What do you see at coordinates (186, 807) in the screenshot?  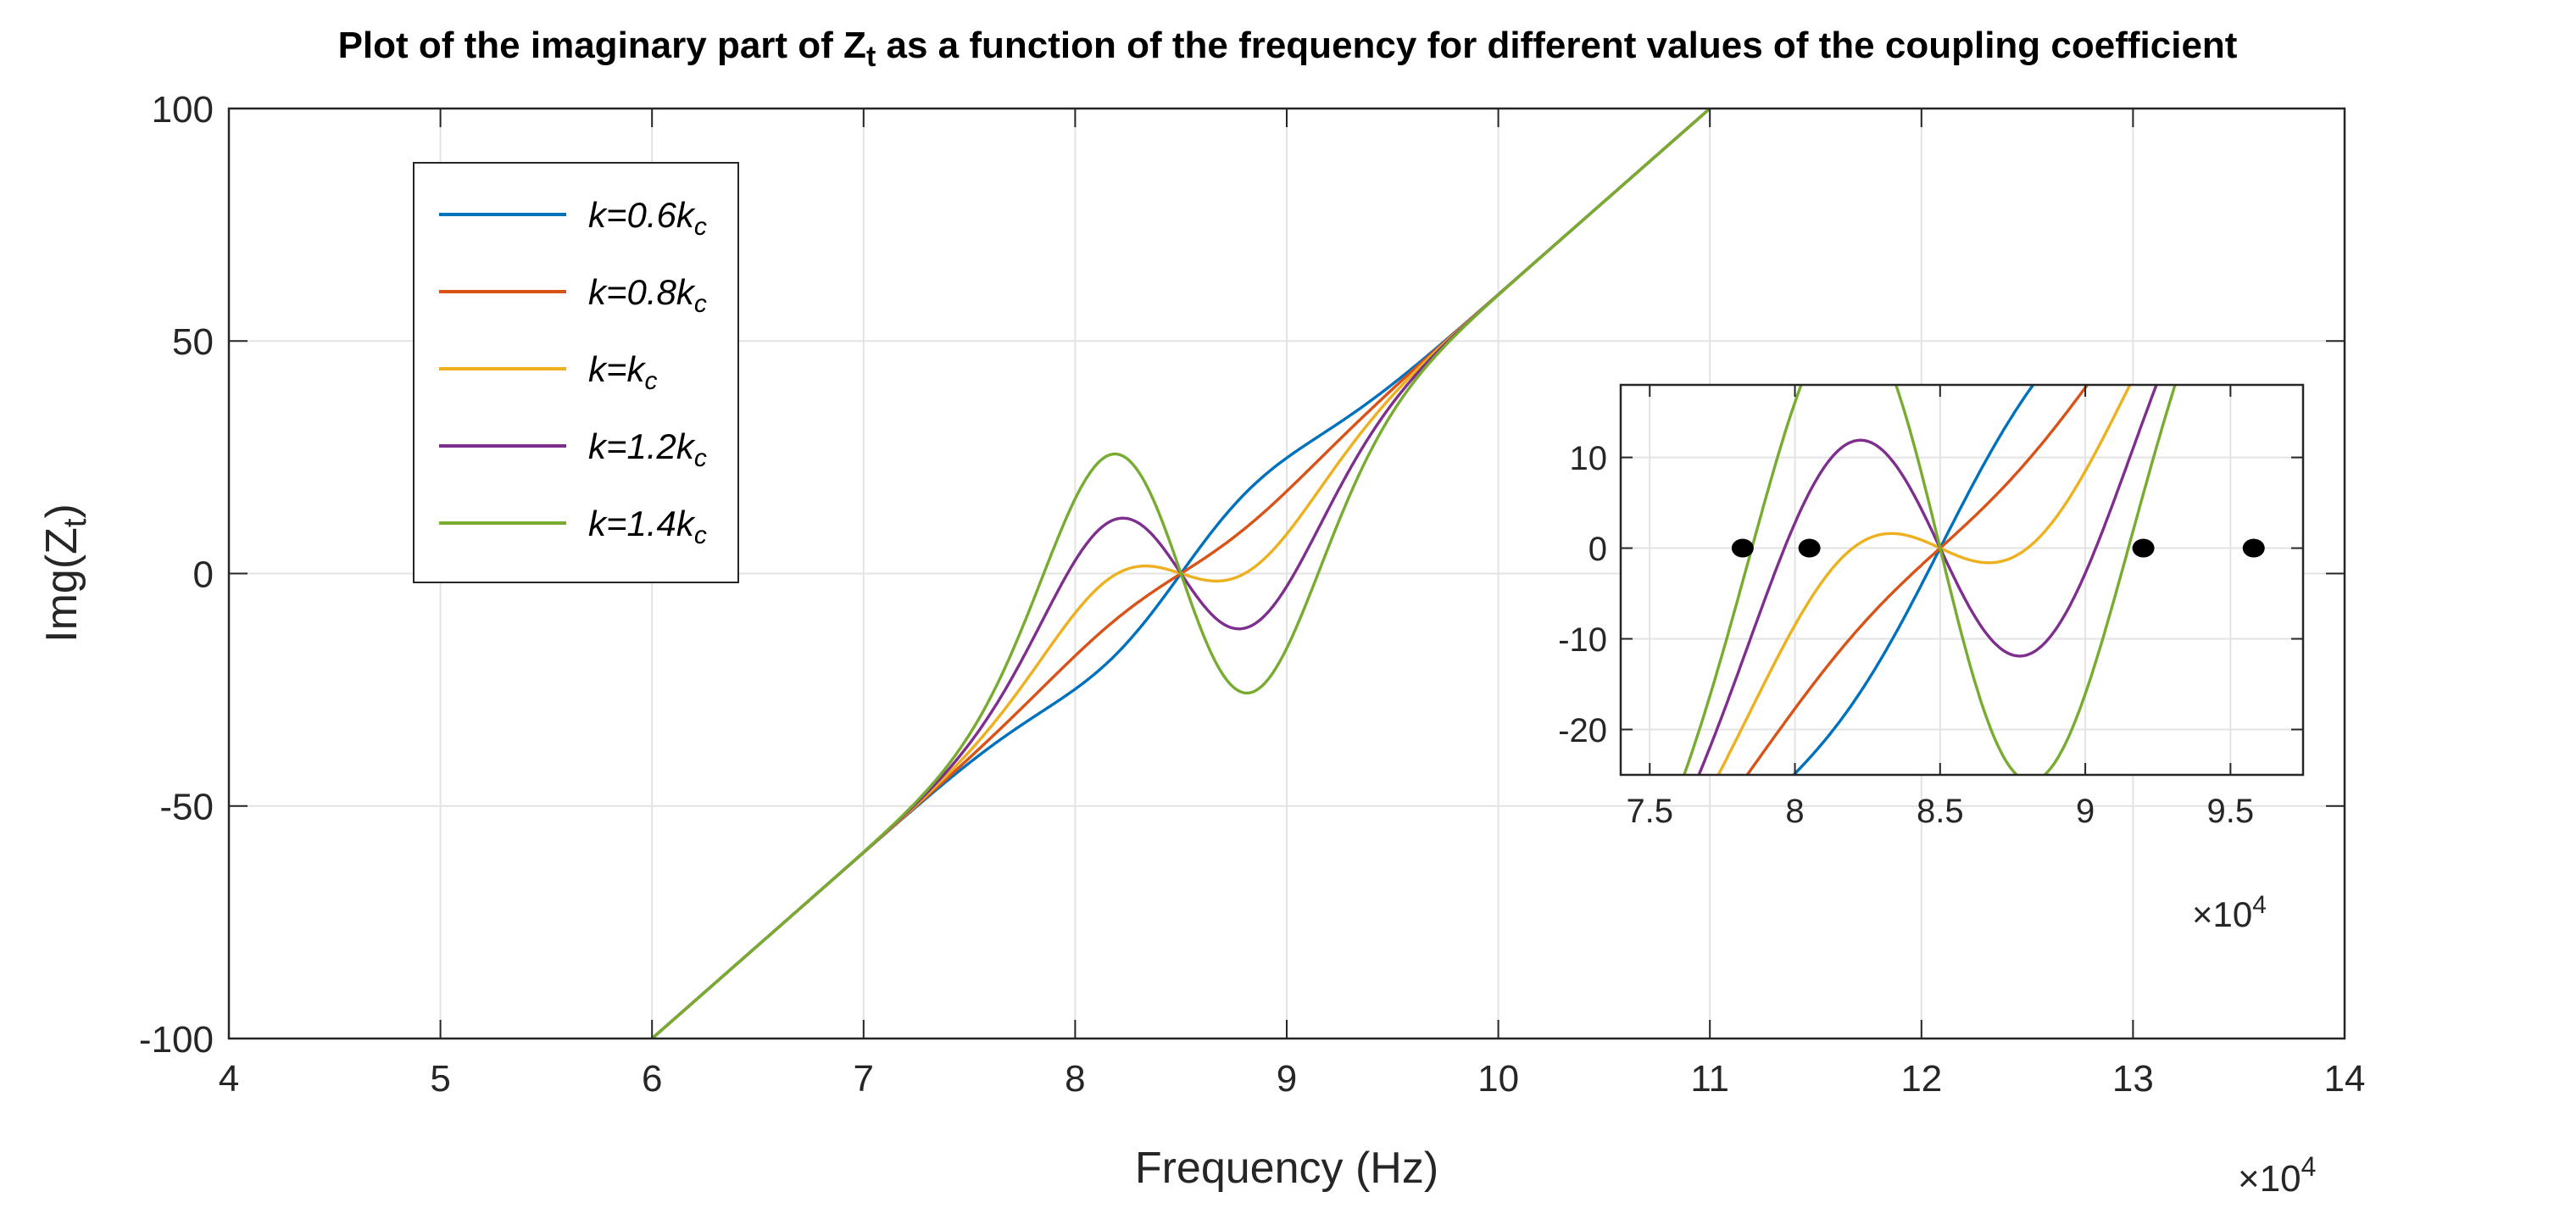 I see `y-tick-label: -50` at bounding box center [186, 807].